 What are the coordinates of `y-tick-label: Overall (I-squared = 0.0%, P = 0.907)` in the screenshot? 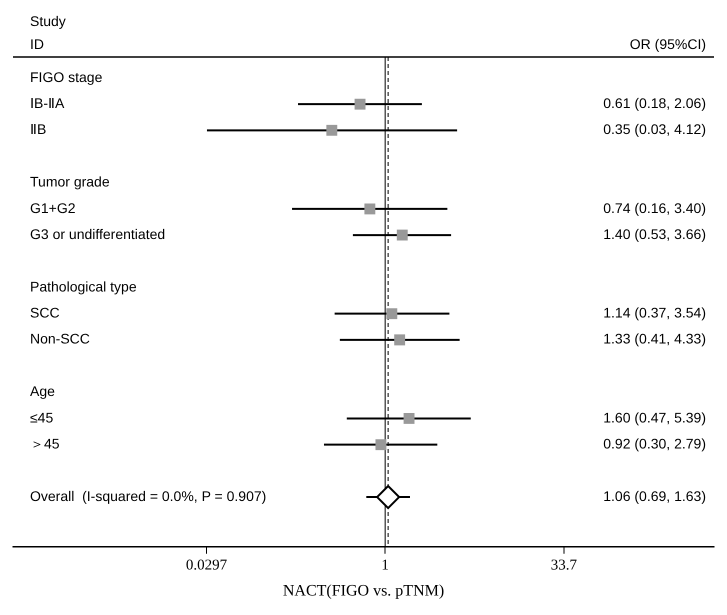 It's located at (148, 496).